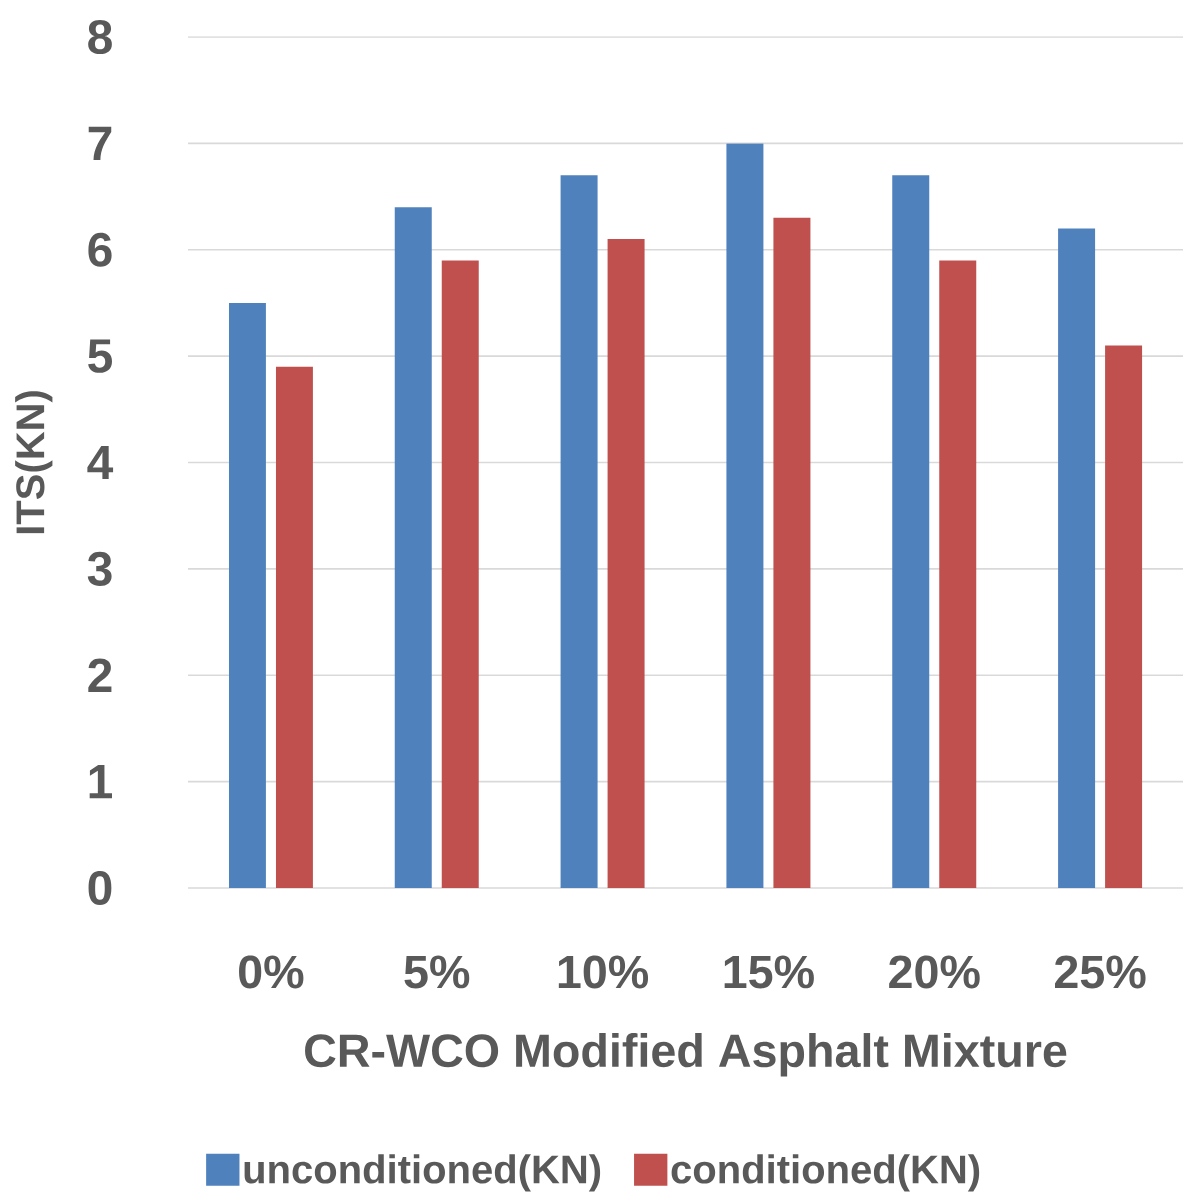 This screenshot has height=1203, width=1183. I want to click on y-axis-title: ITS(KN), so click(34, 462).